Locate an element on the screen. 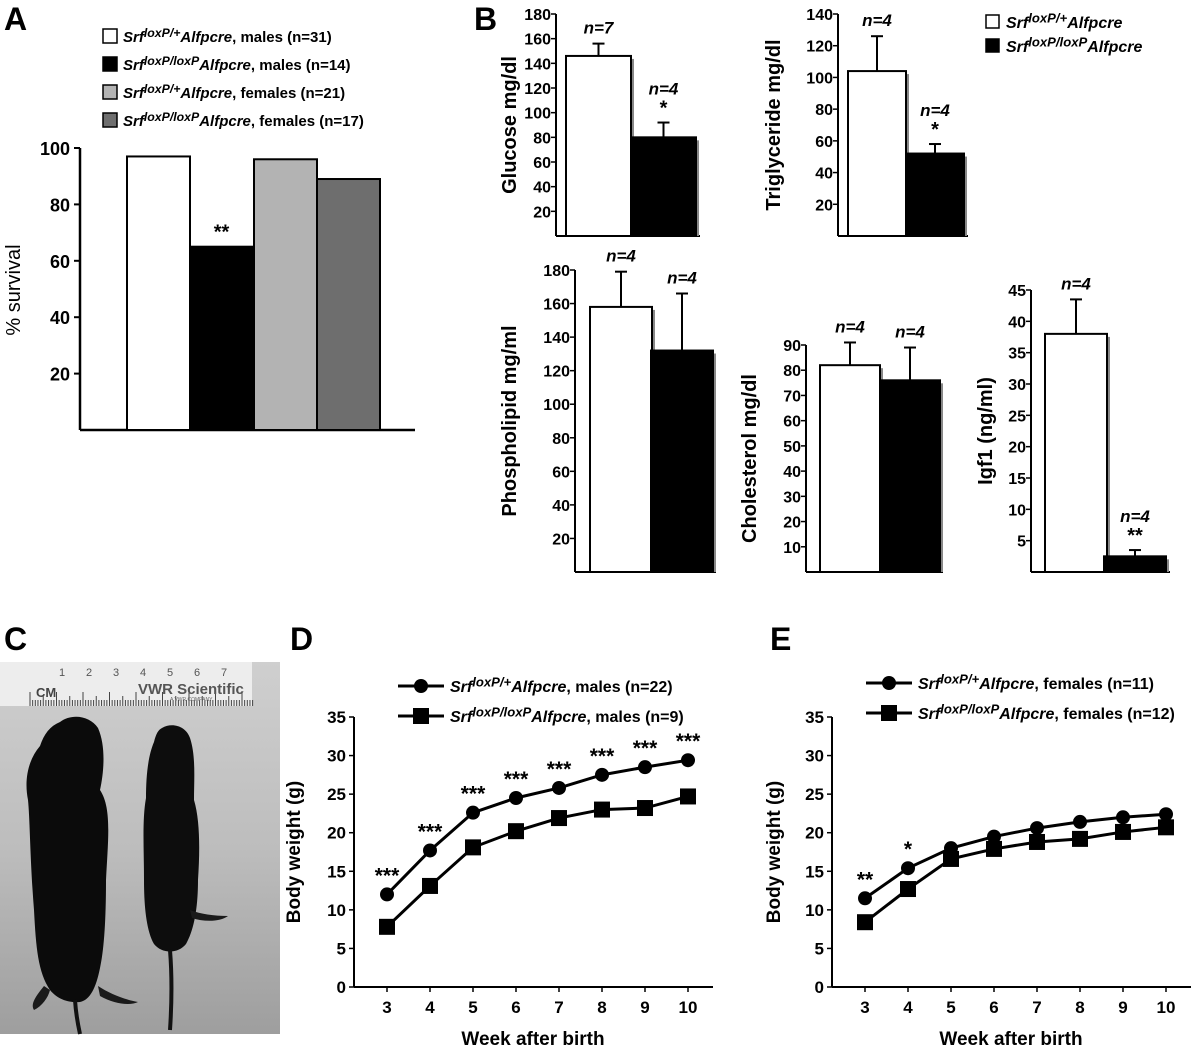 This screenshot has width=1200, height=1053. legend-label: SrfloxP/loxPAlfpcre, males (n=14) is located at coordinates (237, 64).